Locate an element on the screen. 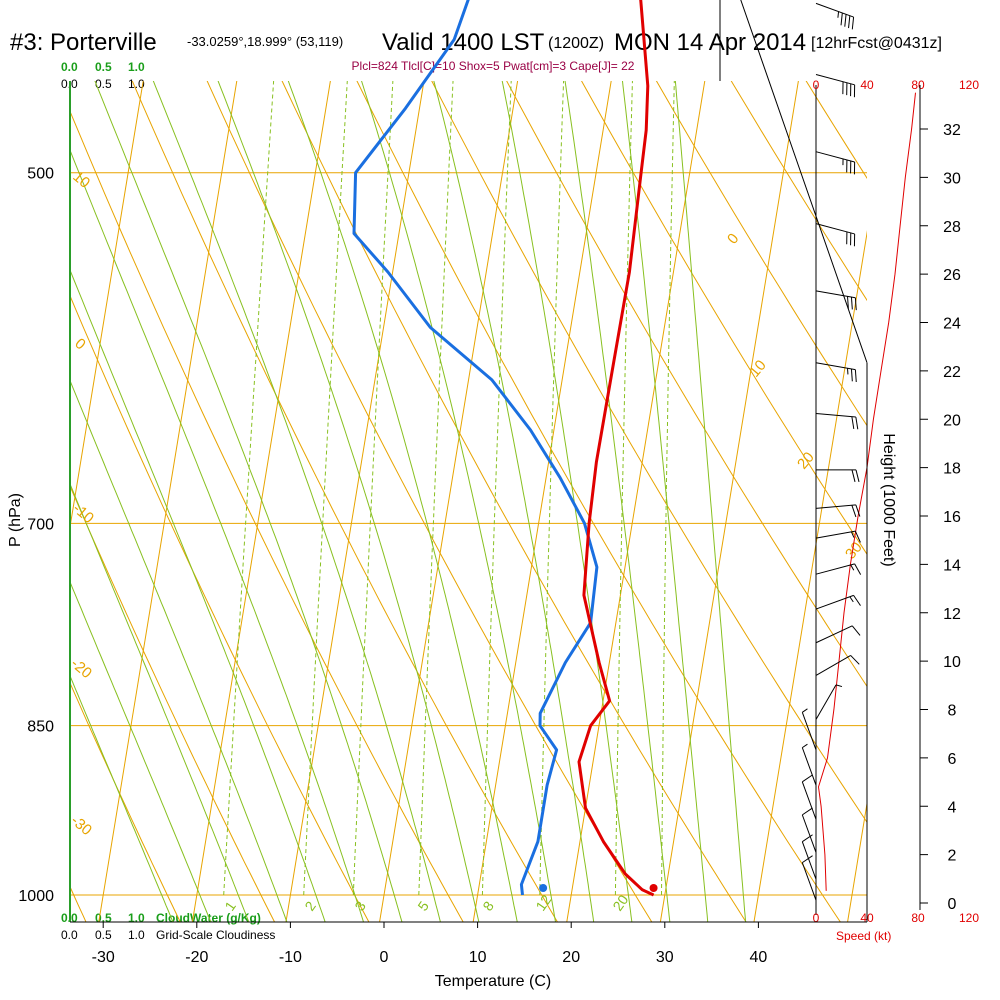 The image size is (1000, 1000). height-tick-2: 2 is located at coordinates (952, 856).